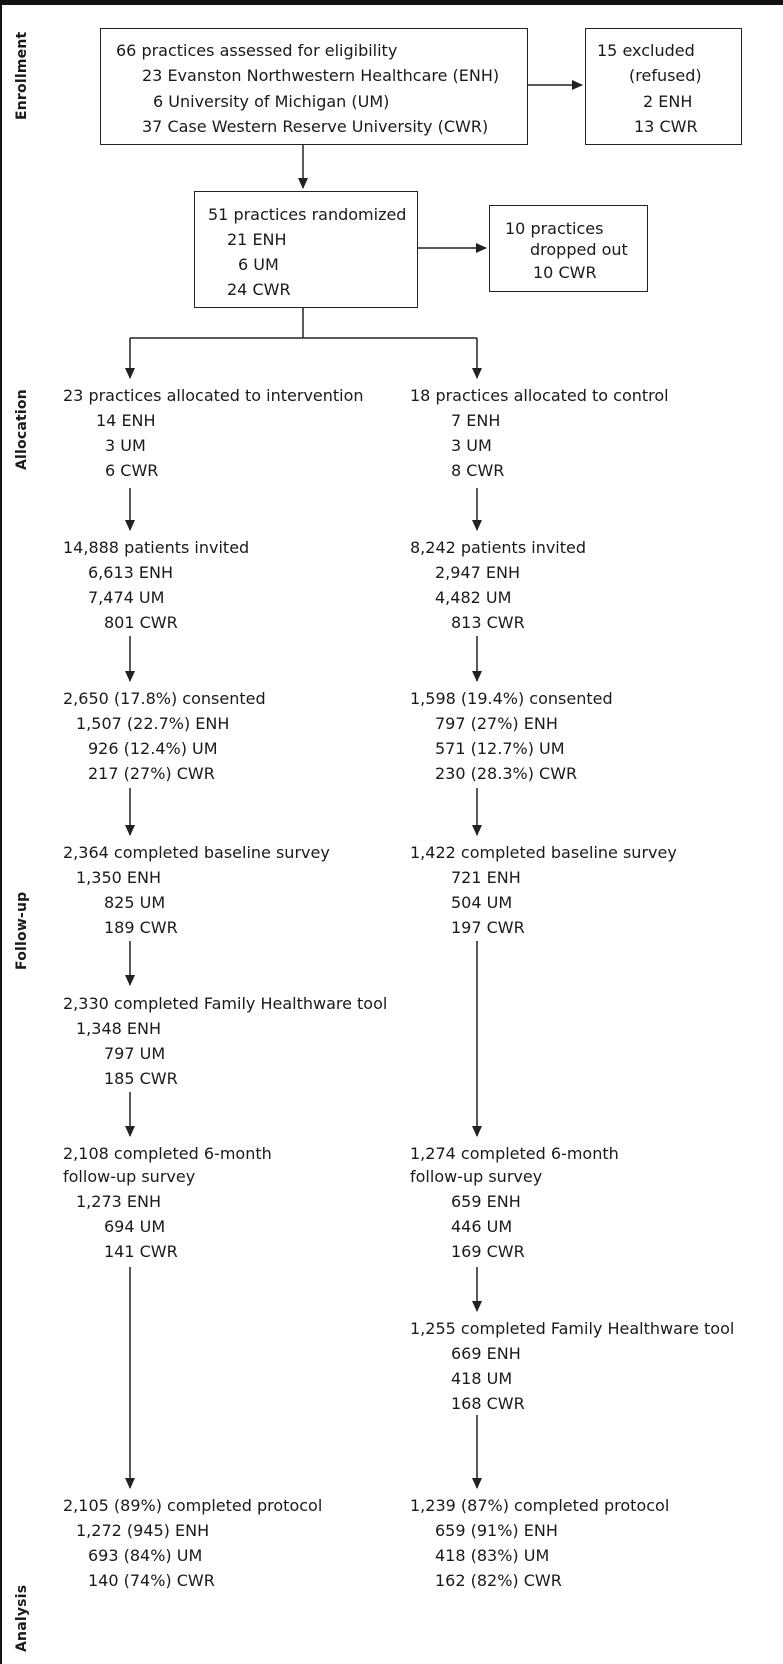 This screenshot has width=783, height=1664. I want to click on int-followup-label: follow-up survey, so click(129, 1176).